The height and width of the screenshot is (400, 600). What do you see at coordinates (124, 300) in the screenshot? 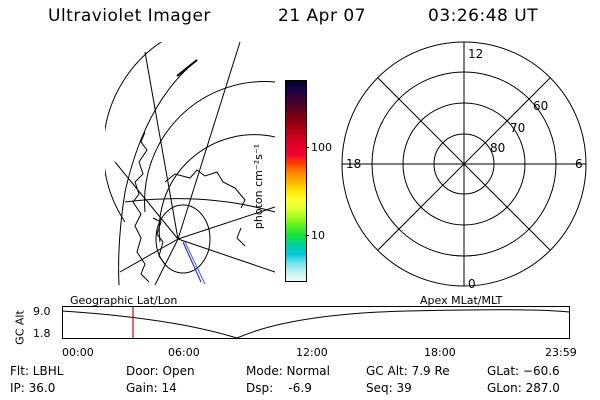
I see `geographic-caption: Geographic Lat/Lon` at bounding box center [124, 300].